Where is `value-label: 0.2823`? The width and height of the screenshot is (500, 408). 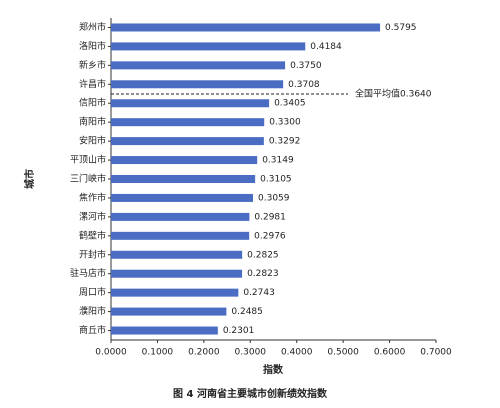
value-label: 0.2823 is located at coordinates (263, 274).